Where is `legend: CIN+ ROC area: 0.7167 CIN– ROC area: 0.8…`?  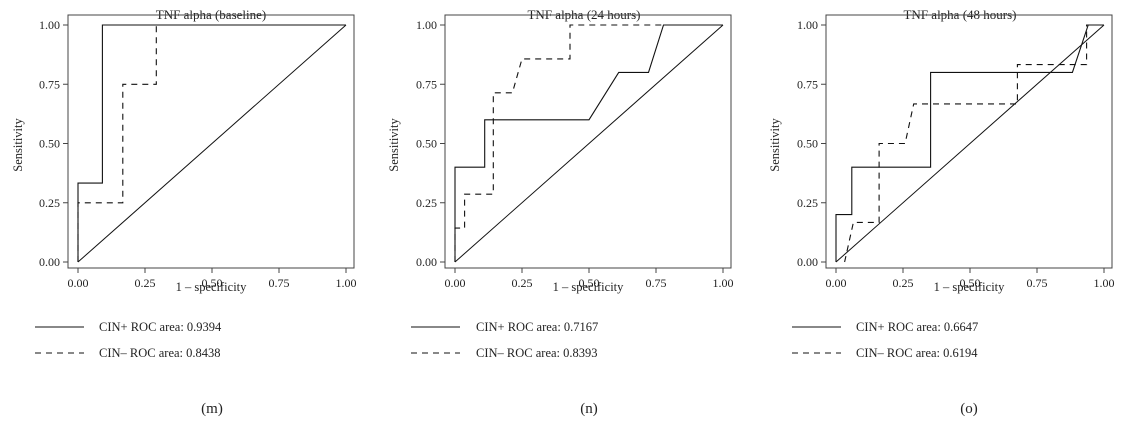
legend: CIN+ ROC area: 0.7167 CIN– ROC area: 0.8… is located at coordinates (504, 340).